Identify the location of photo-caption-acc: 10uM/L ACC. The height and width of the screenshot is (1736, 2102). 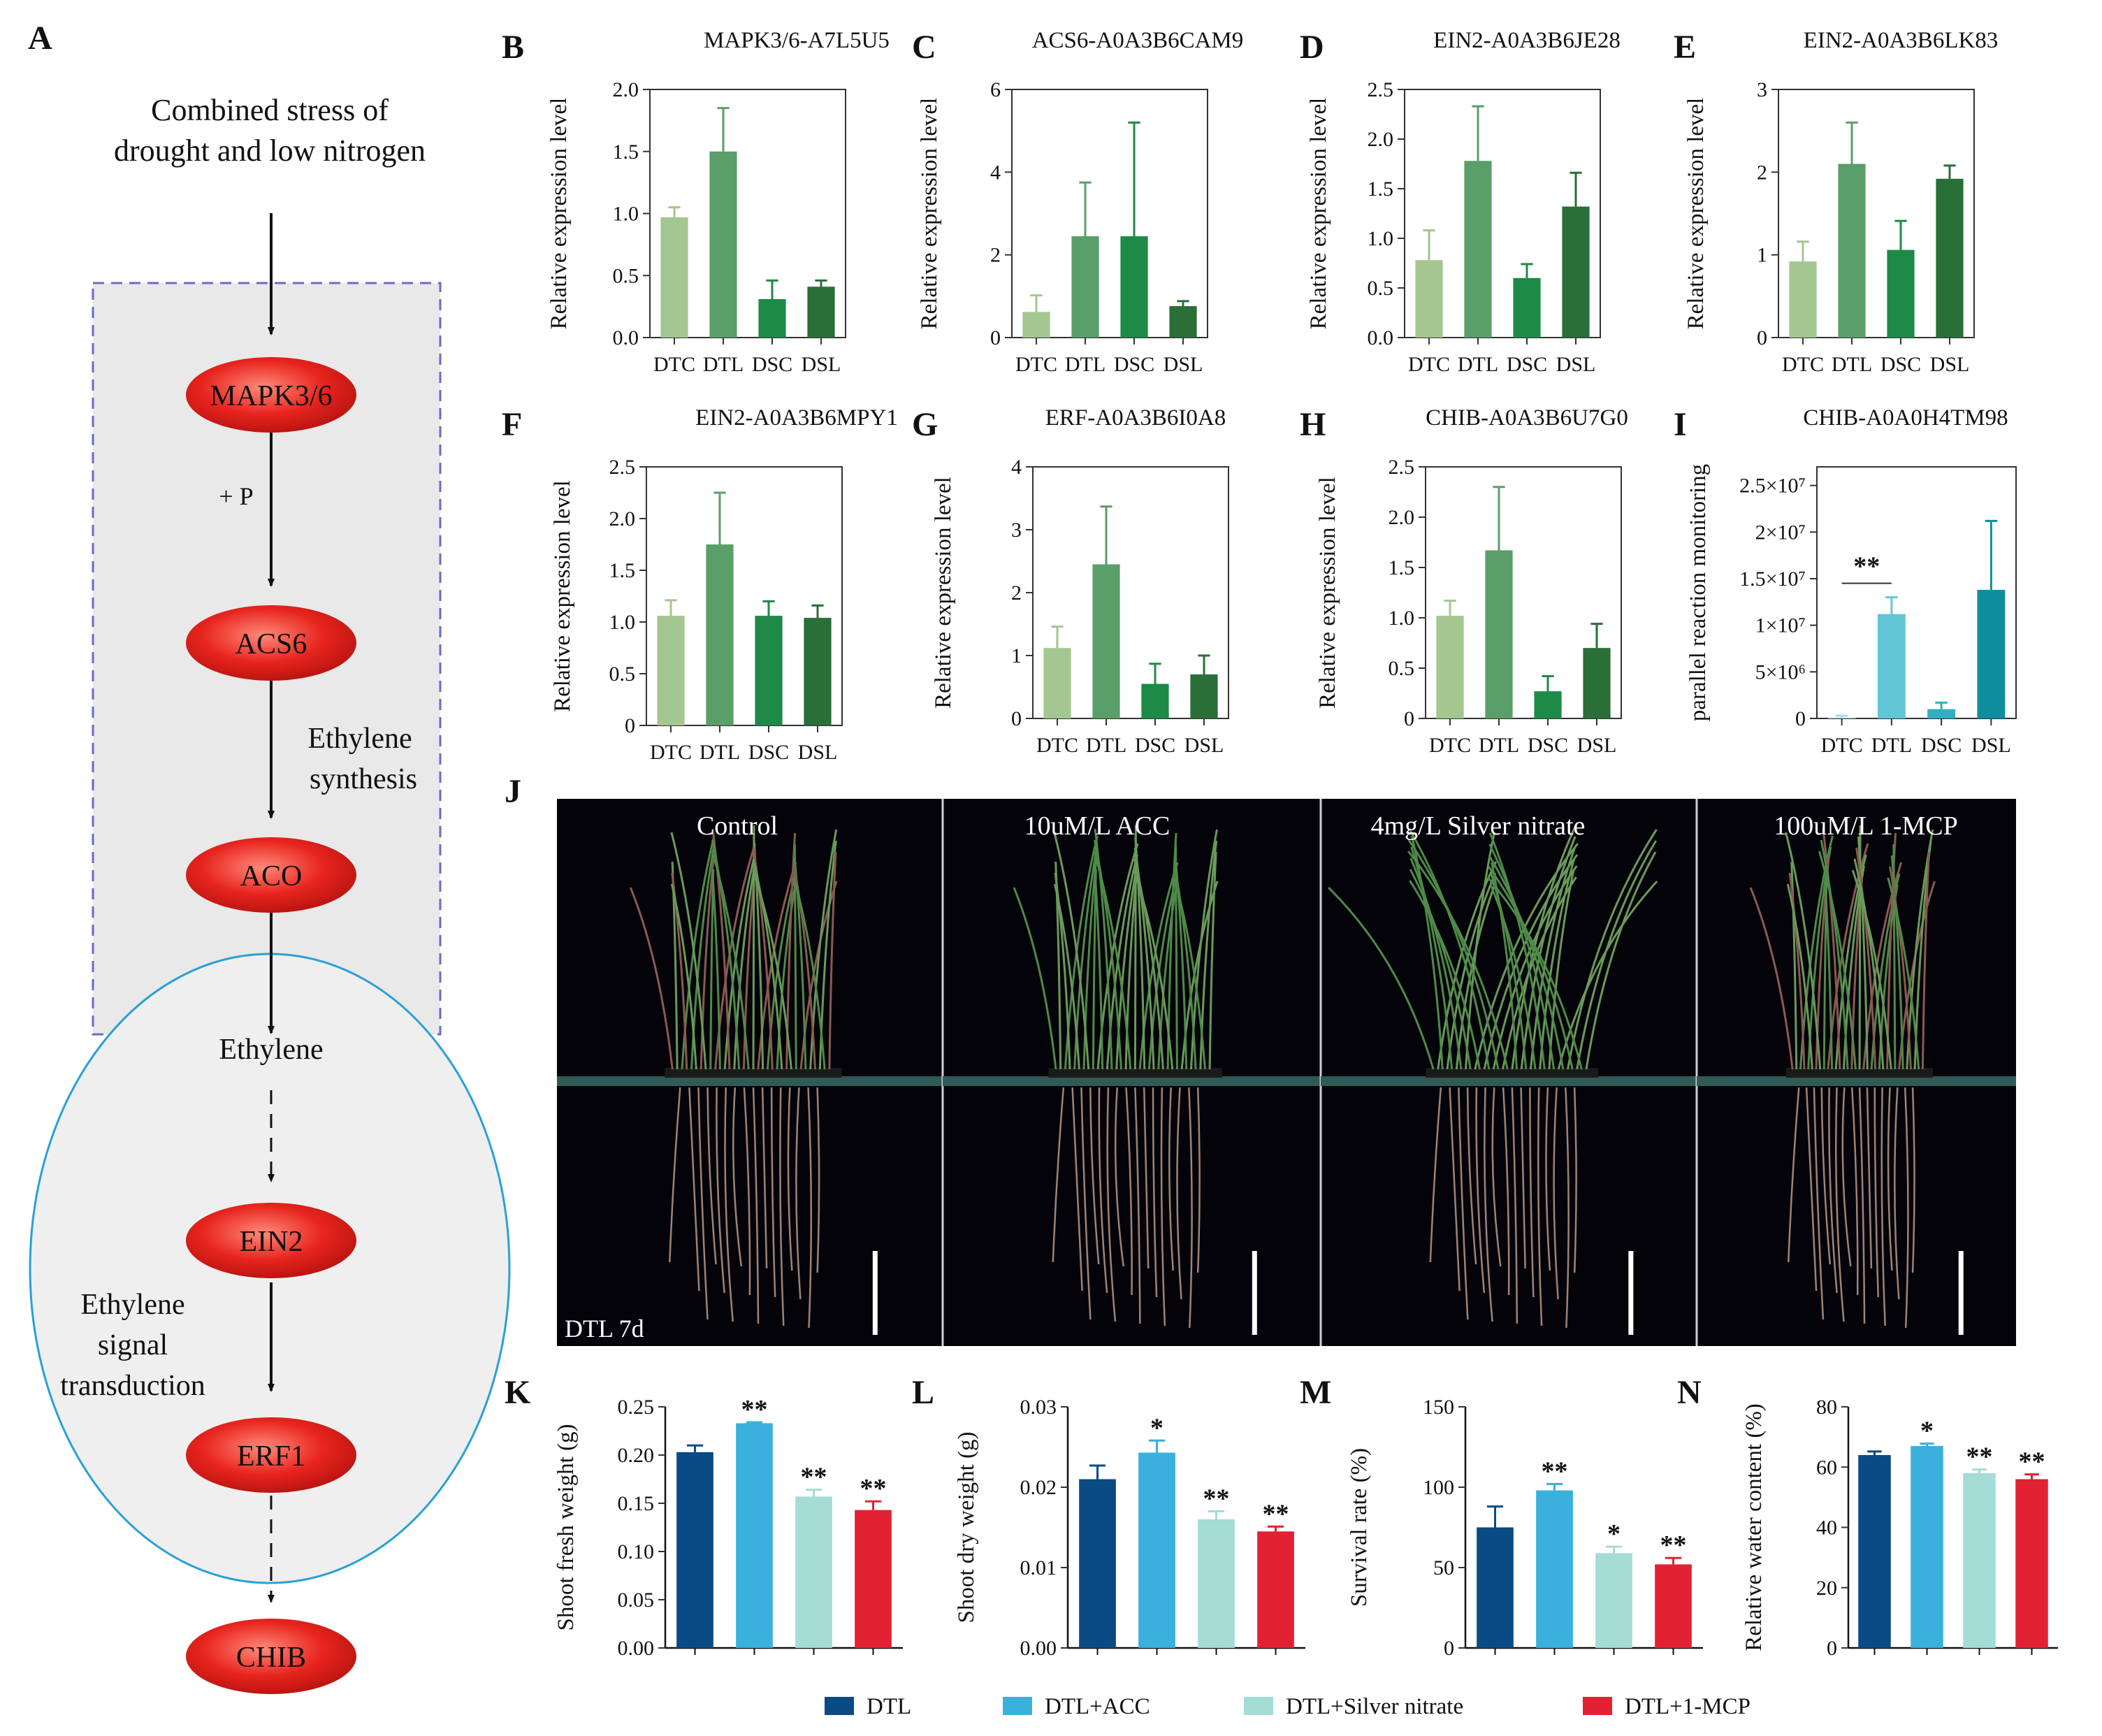
(1097, 826).